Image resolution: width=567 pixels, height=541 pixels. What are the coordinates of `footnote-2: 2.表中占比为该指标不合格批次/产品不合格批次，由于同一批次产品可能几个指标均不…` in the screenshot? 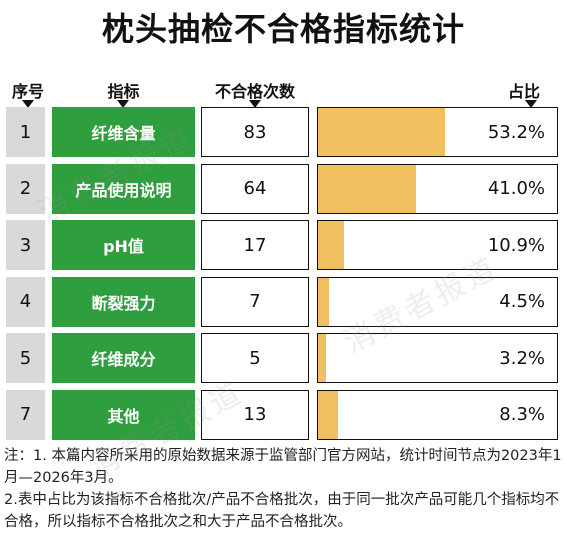 It's located at (282, 511).